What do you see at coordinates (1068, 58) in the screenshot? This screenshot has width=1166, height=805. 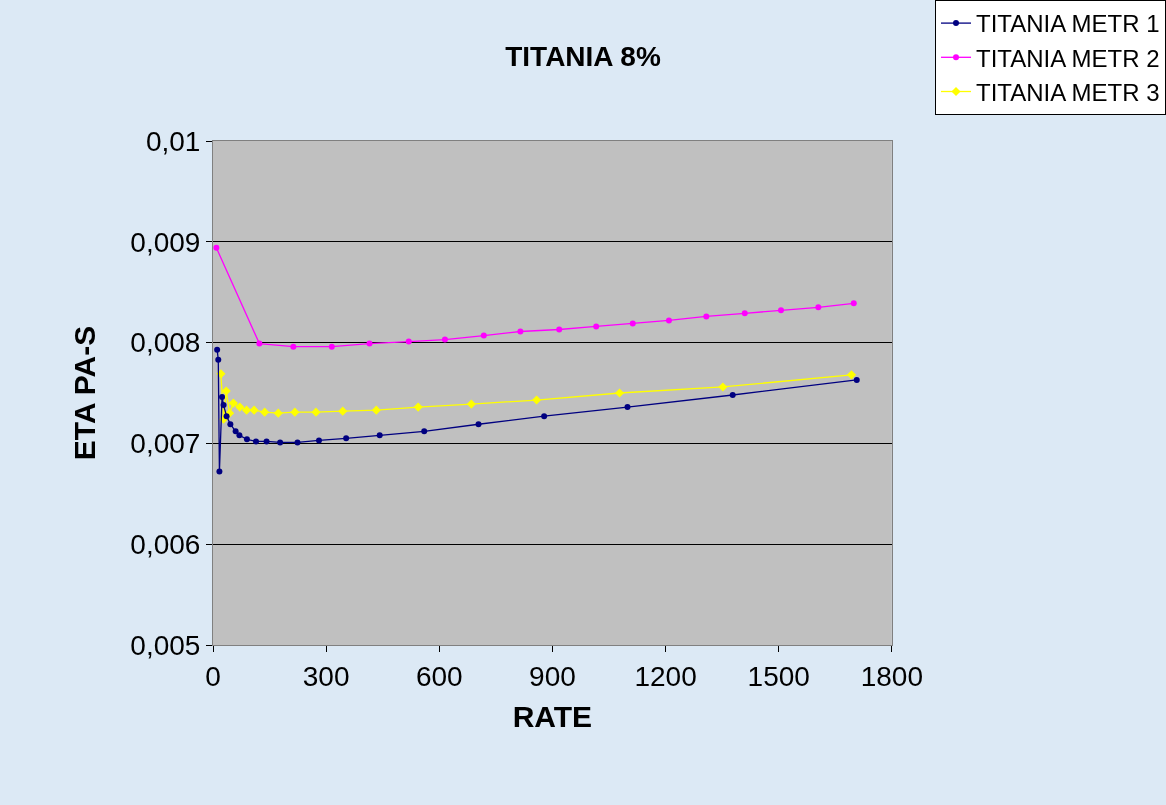 I see `legend-label: TITANIA METR 2` at bounding box center [1068, 58].